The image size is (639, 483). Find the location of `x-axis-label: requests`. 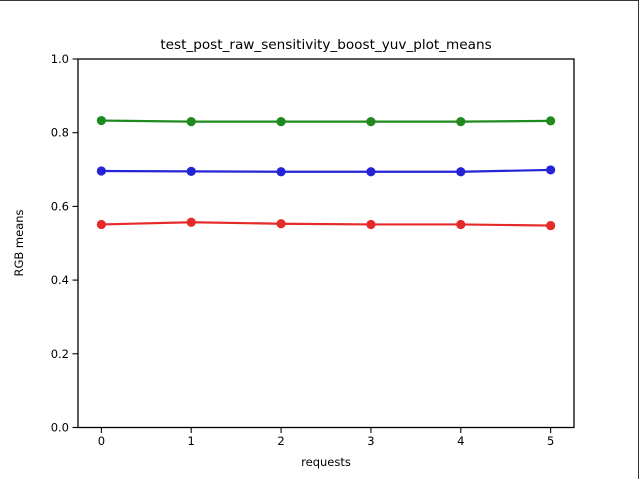

x-axis-label: requests is located at coordinates (326, 462).